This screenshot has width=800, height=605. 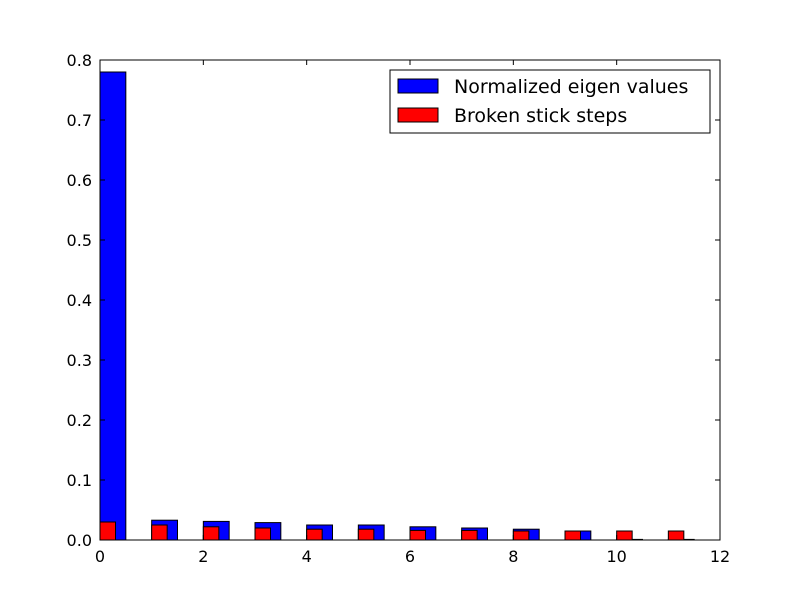 I want to click on legend-box, so click(x=550, y=101).